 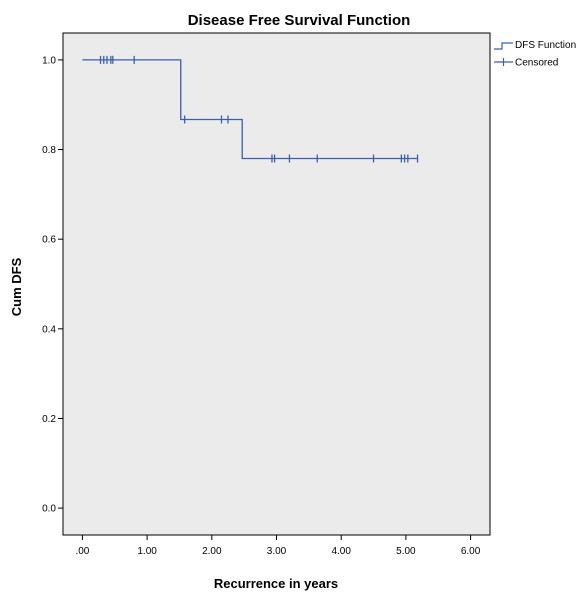 I want to click on censor-layer, so click(x=259, y=109).